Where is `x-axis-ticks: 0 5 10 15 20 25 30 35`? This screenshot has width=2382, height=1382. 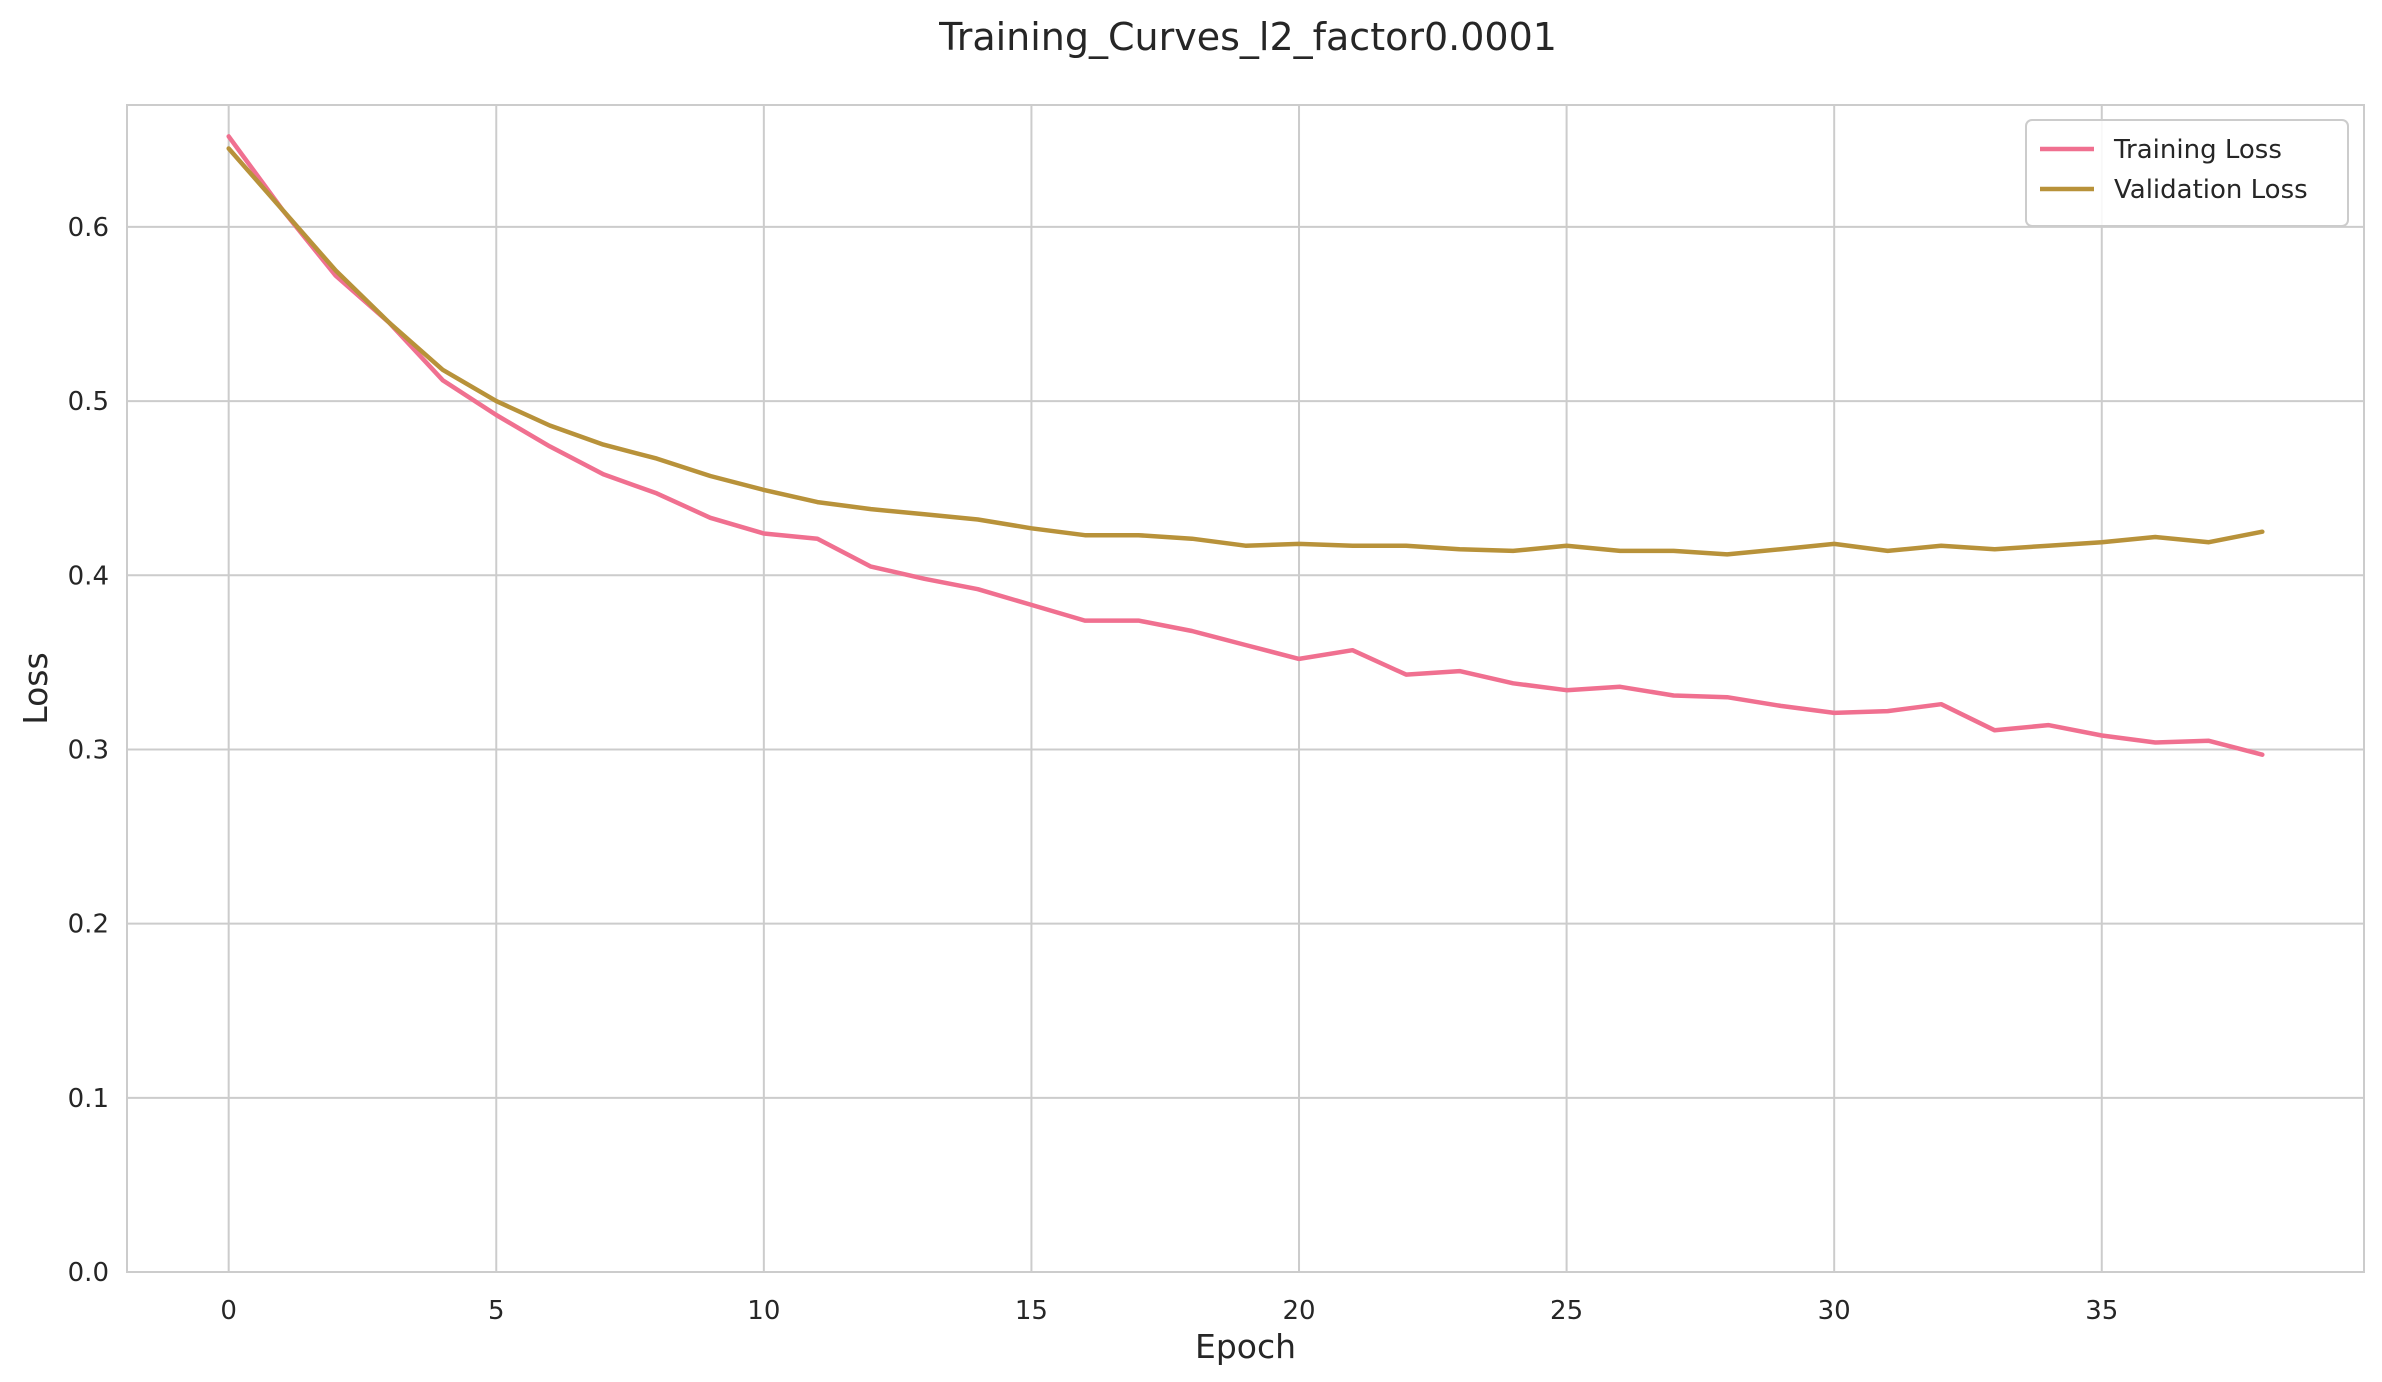 x-axis-ticks: 0 5 10 15 20 25 30 35 is located at coordinates (1169, 1311).